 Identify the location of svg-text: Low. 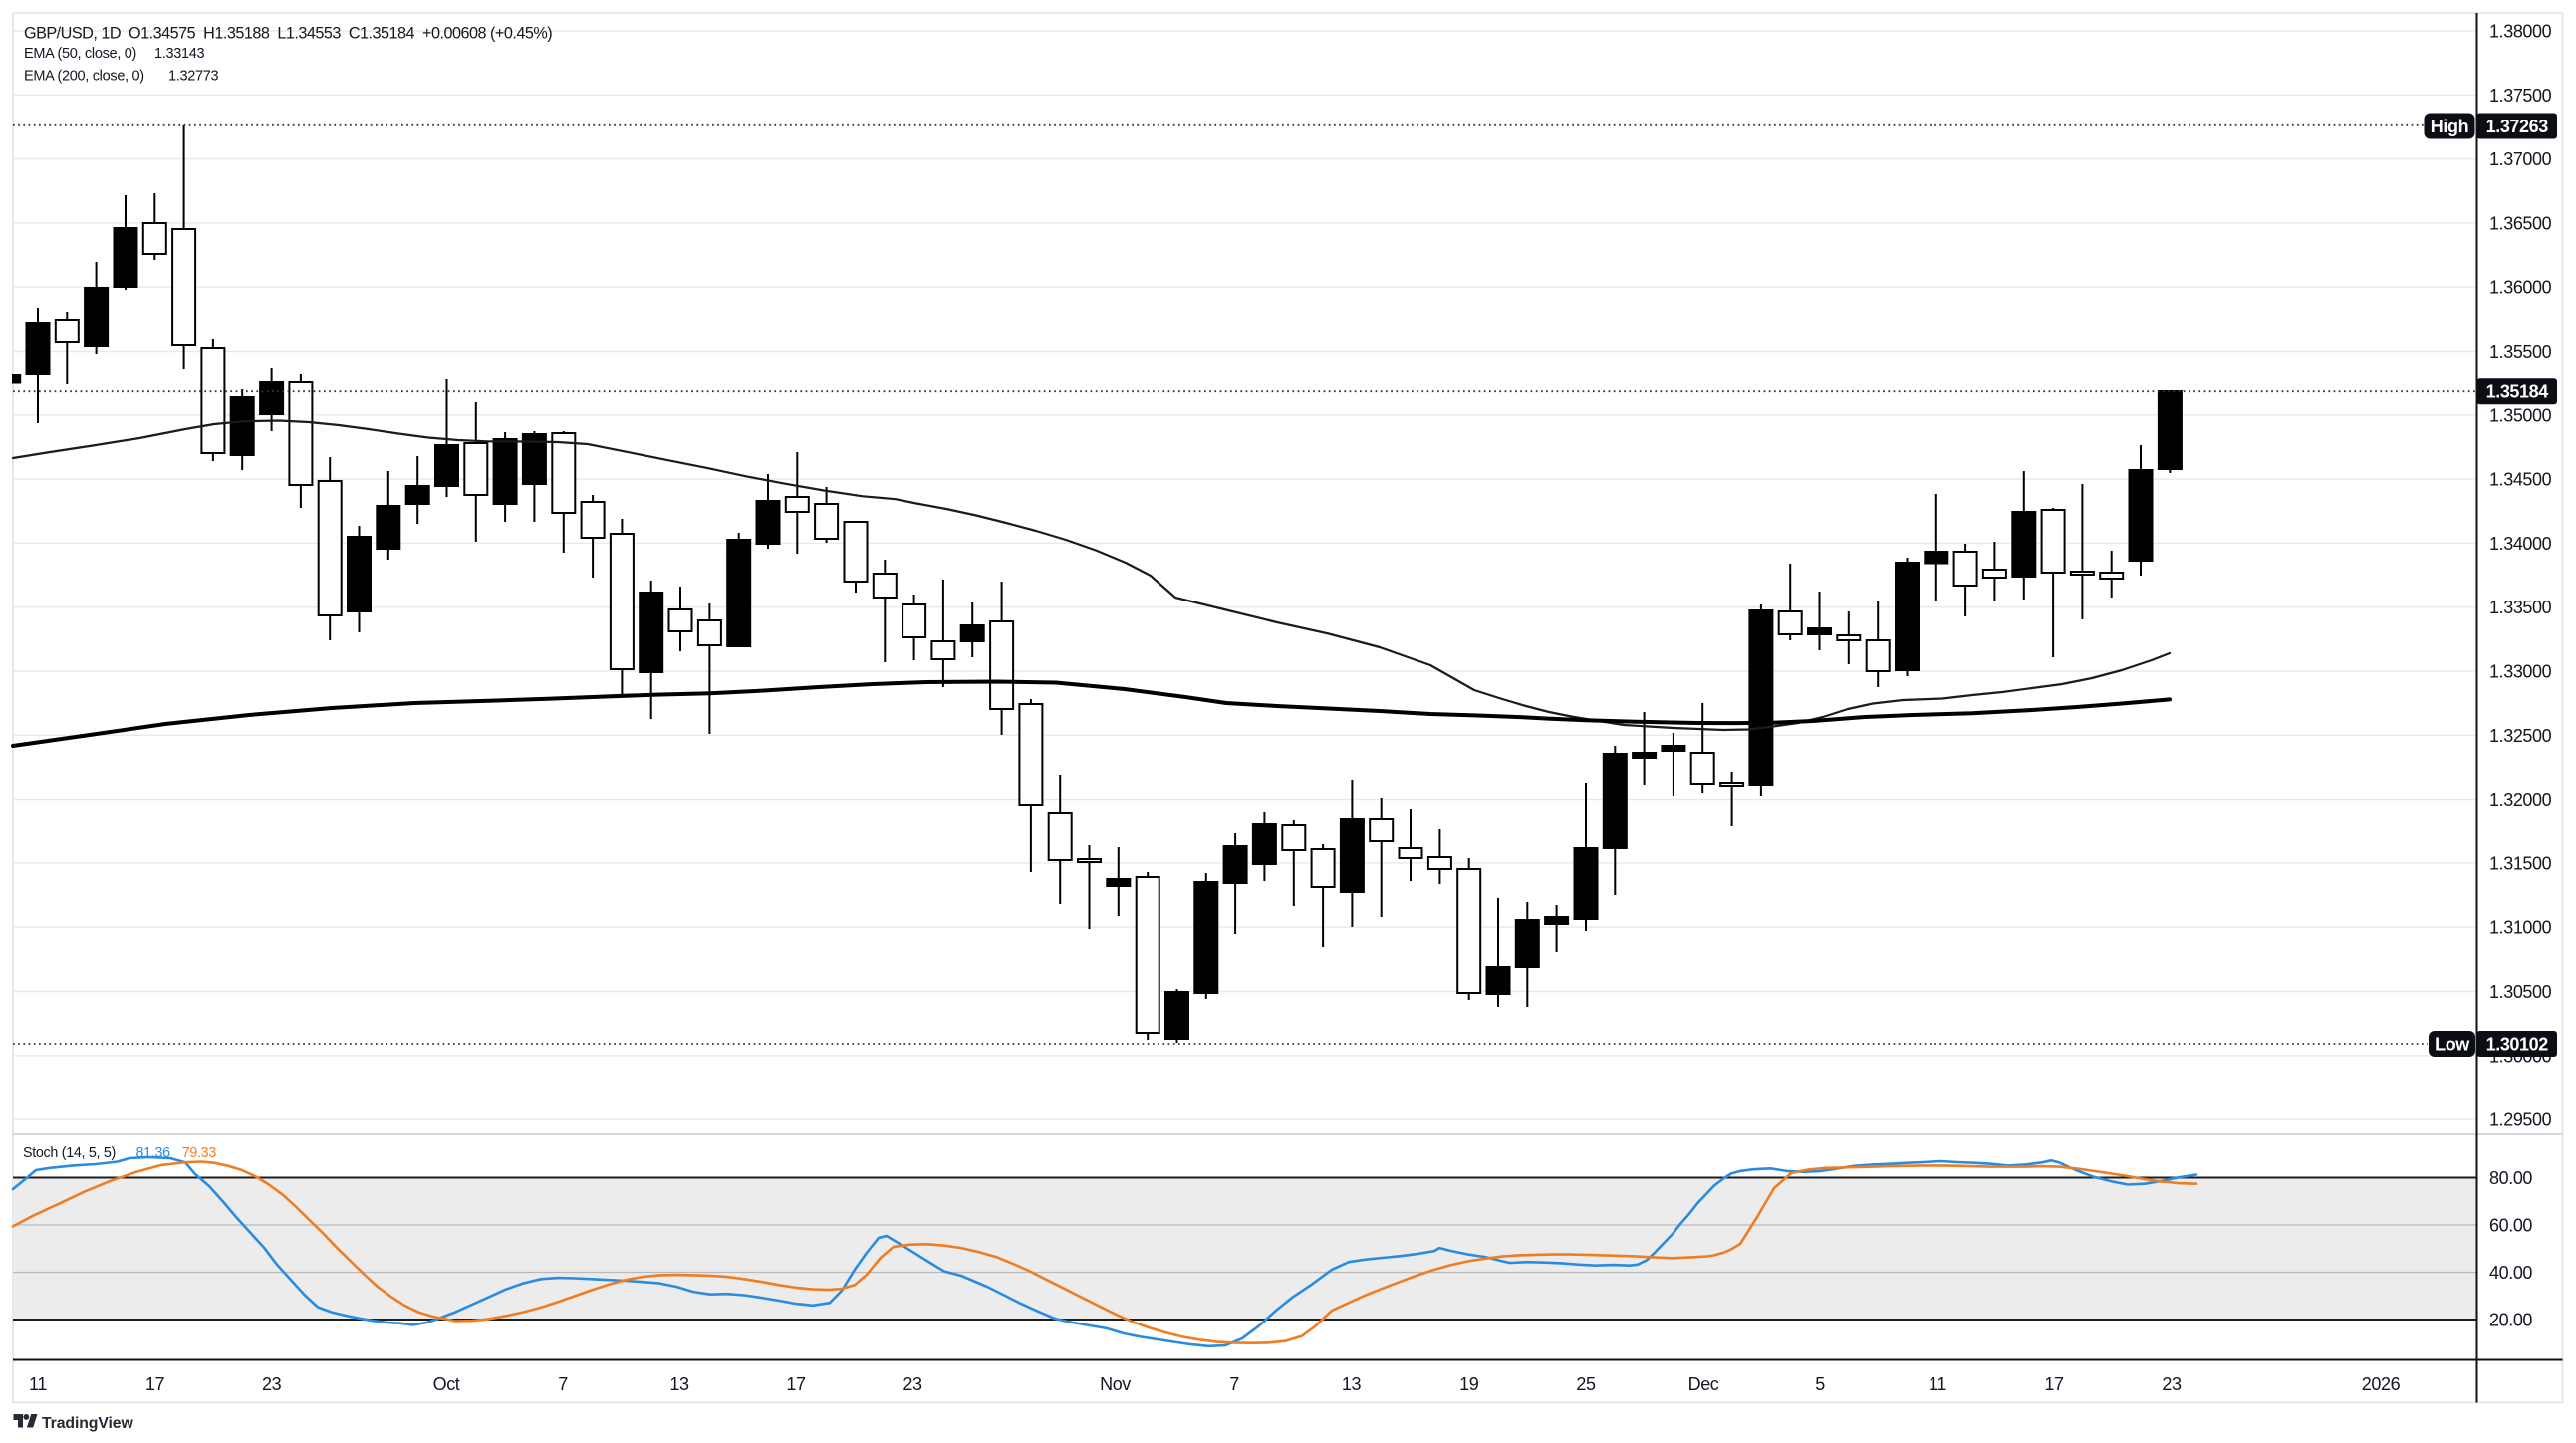
(2452, 1045).